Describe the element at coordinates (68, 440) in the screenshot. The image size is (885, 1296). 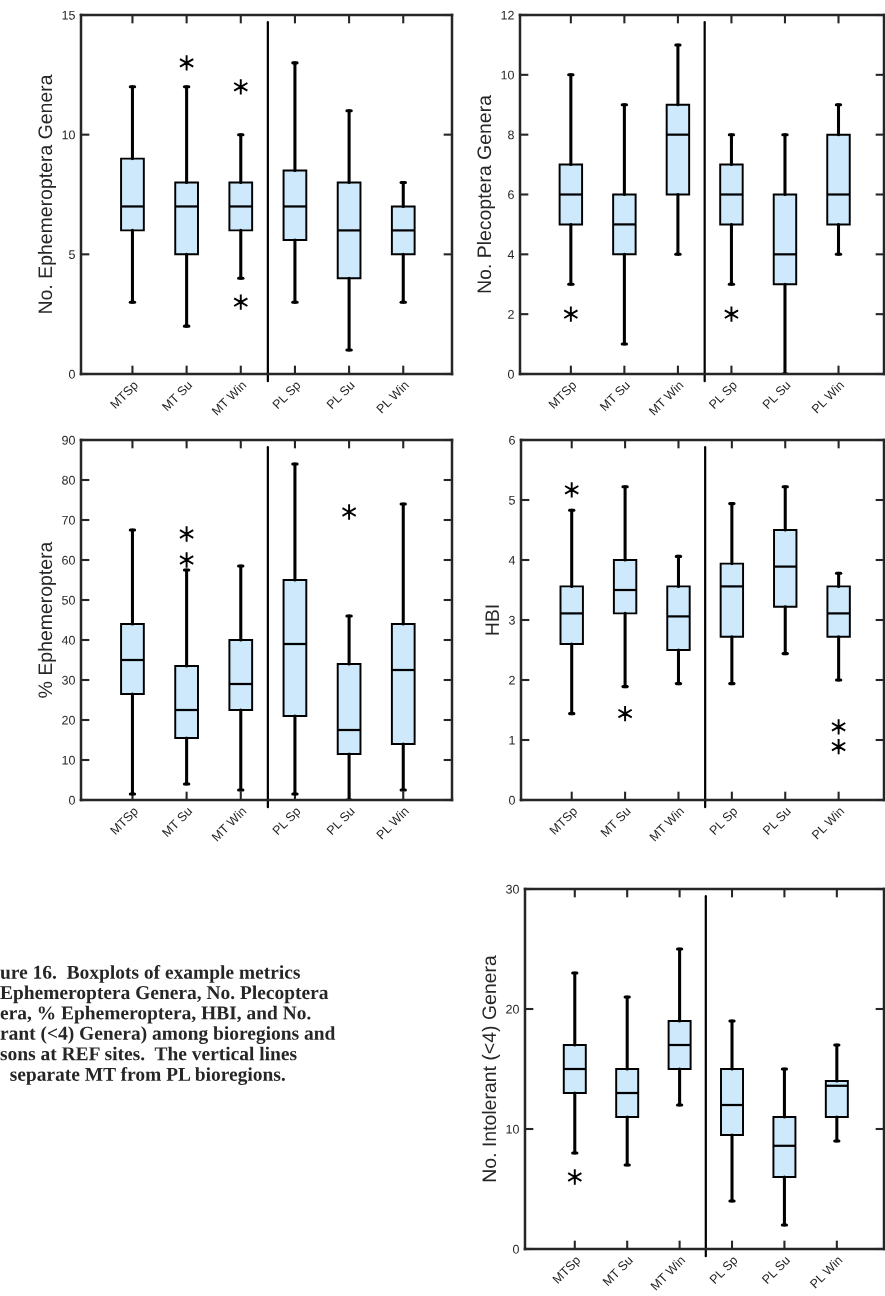
I see `y-tick-label: 90` at that location.